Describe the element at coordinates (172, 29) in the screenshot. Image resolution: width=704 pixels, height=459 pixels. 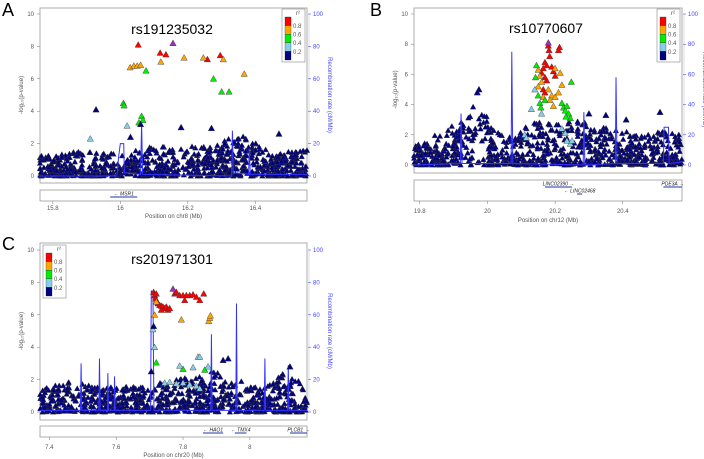
I see `lead-snp-title: rs191235032` at that location.